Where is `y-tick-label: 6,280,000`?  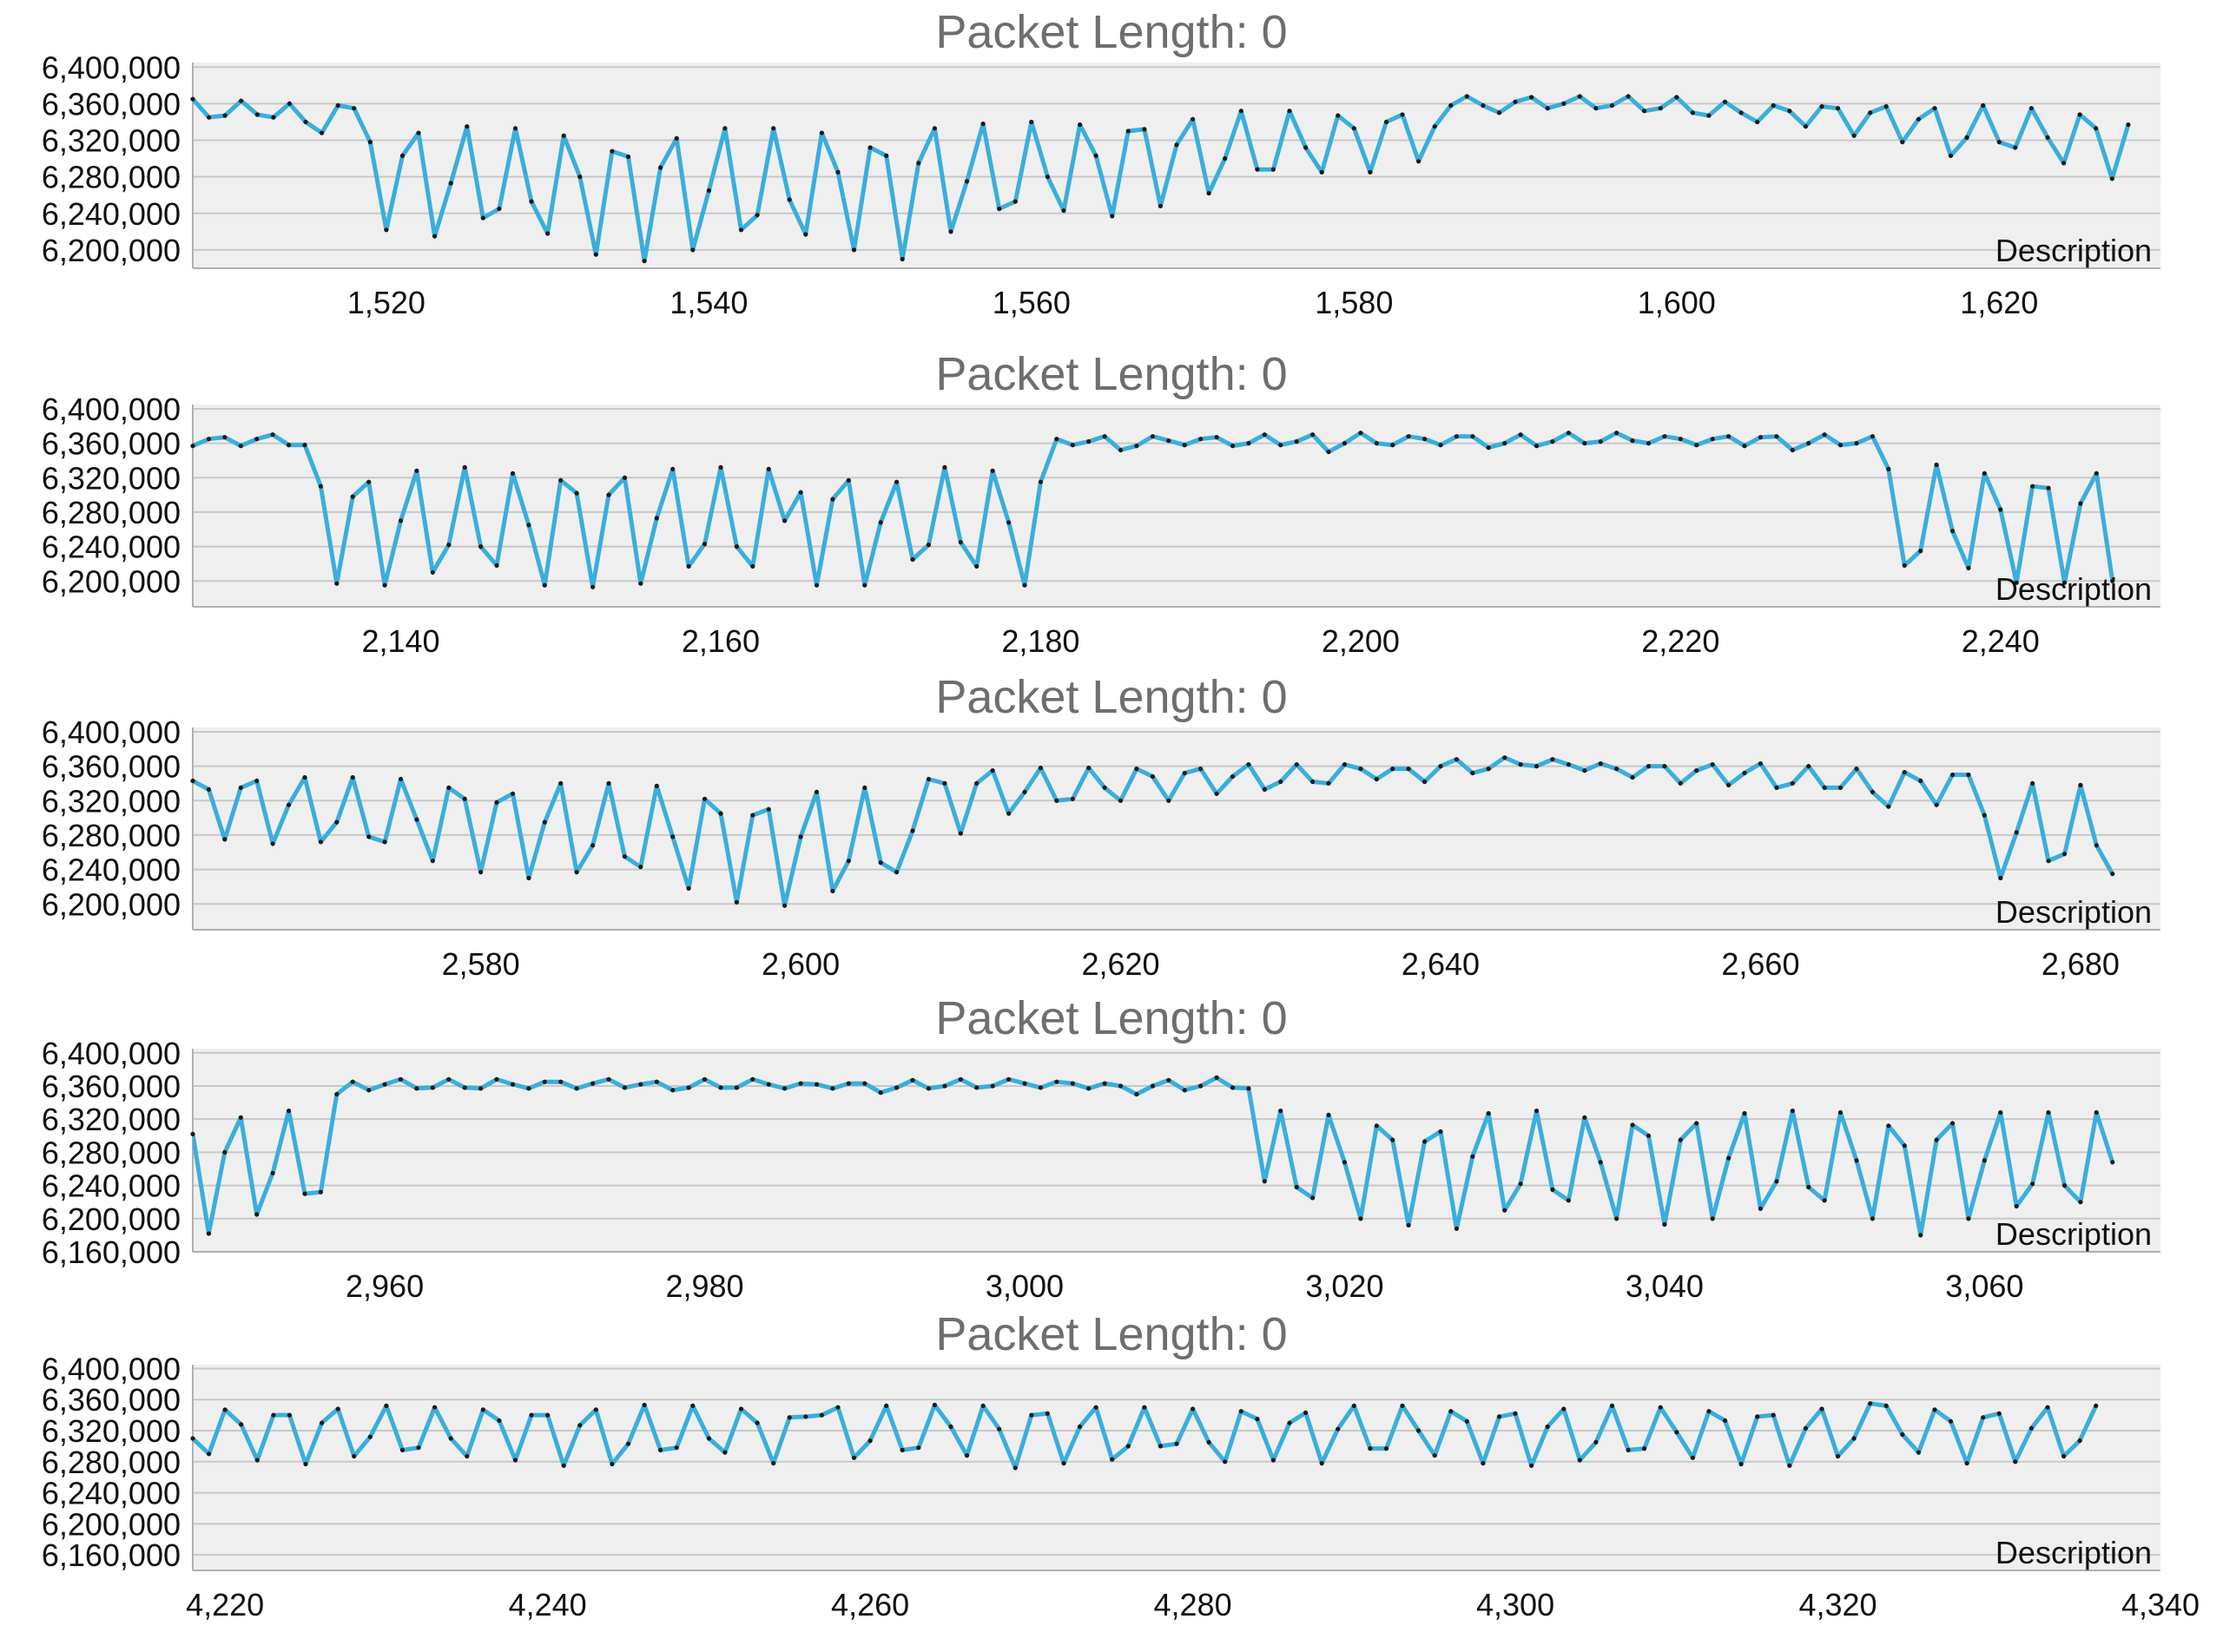 y-tick-label: 6,280,000 is located at coordinates (111, 1462).